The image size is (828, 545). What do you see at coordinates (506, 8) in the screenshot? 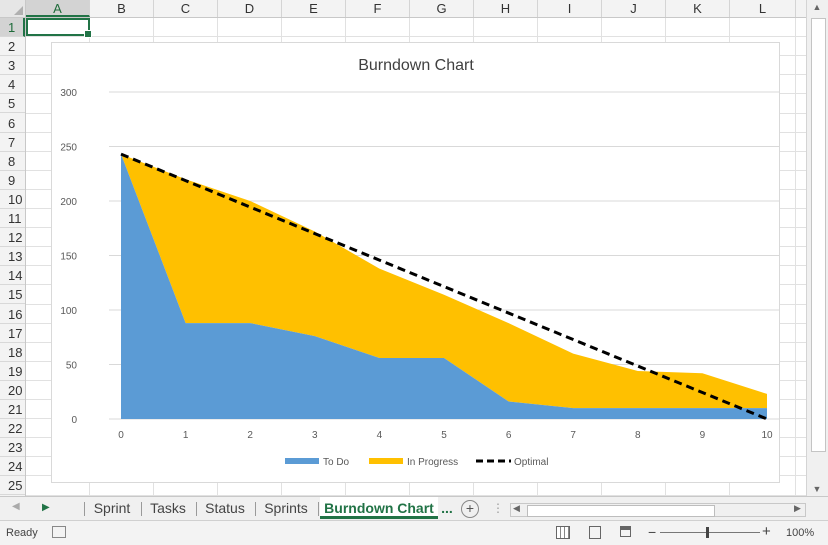
I see `column-header-h: H` at bounding box center [506, 8].